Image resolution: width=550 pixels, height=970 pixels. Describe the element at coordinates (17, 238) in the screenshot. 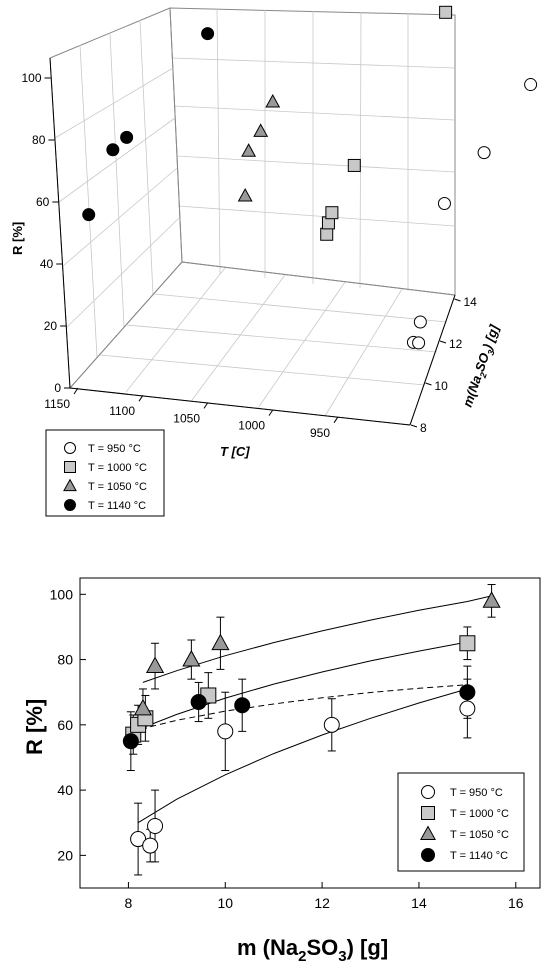

I see `z-axis-label: R [%]` at that location.